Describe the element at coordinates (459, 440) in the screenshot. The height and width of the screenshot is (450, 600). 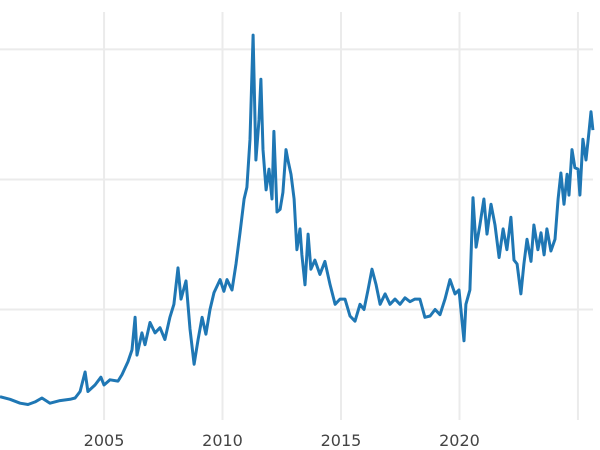
I see `x-tick-label: 2020` at that location.